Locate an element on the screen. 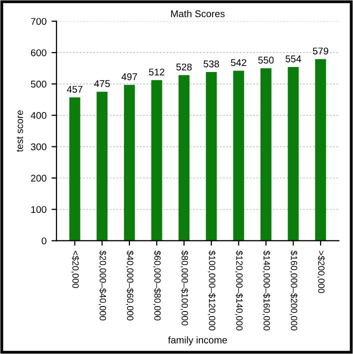 Image resolution: width=353 pixels, height=354 pixels. data-label: 542 is located at coordinates (238, 62).